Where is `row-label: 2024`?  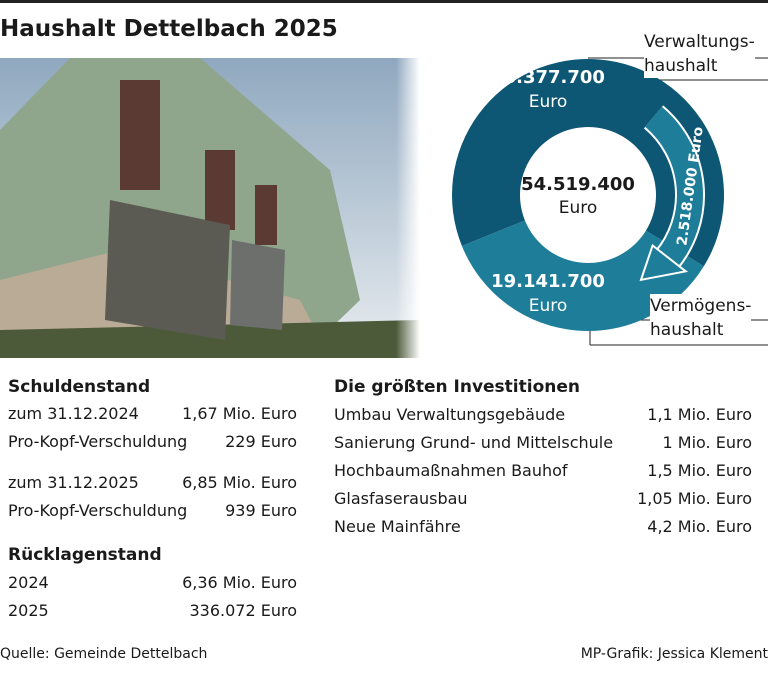
row-label: 2024 is located at coordinates (28, 582).